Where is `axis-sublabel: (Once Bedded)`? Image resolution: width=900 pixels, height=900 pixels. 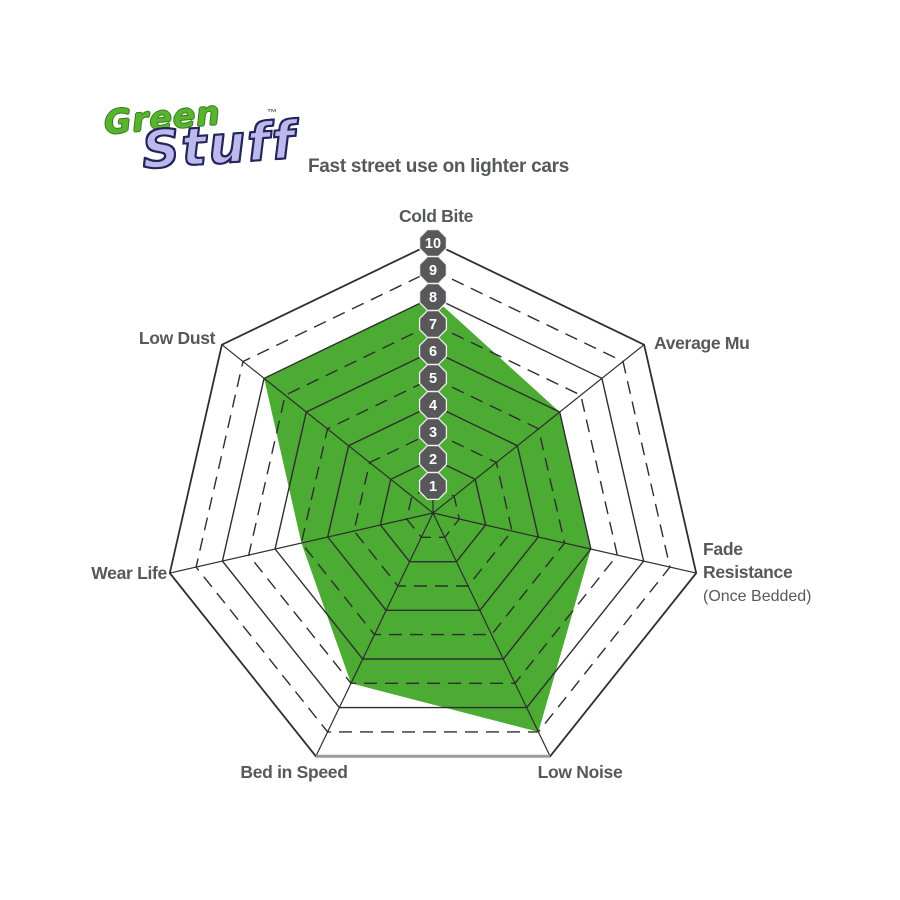
axis-sublabel: (Once Bedded) is located at coordinates (757, 596).